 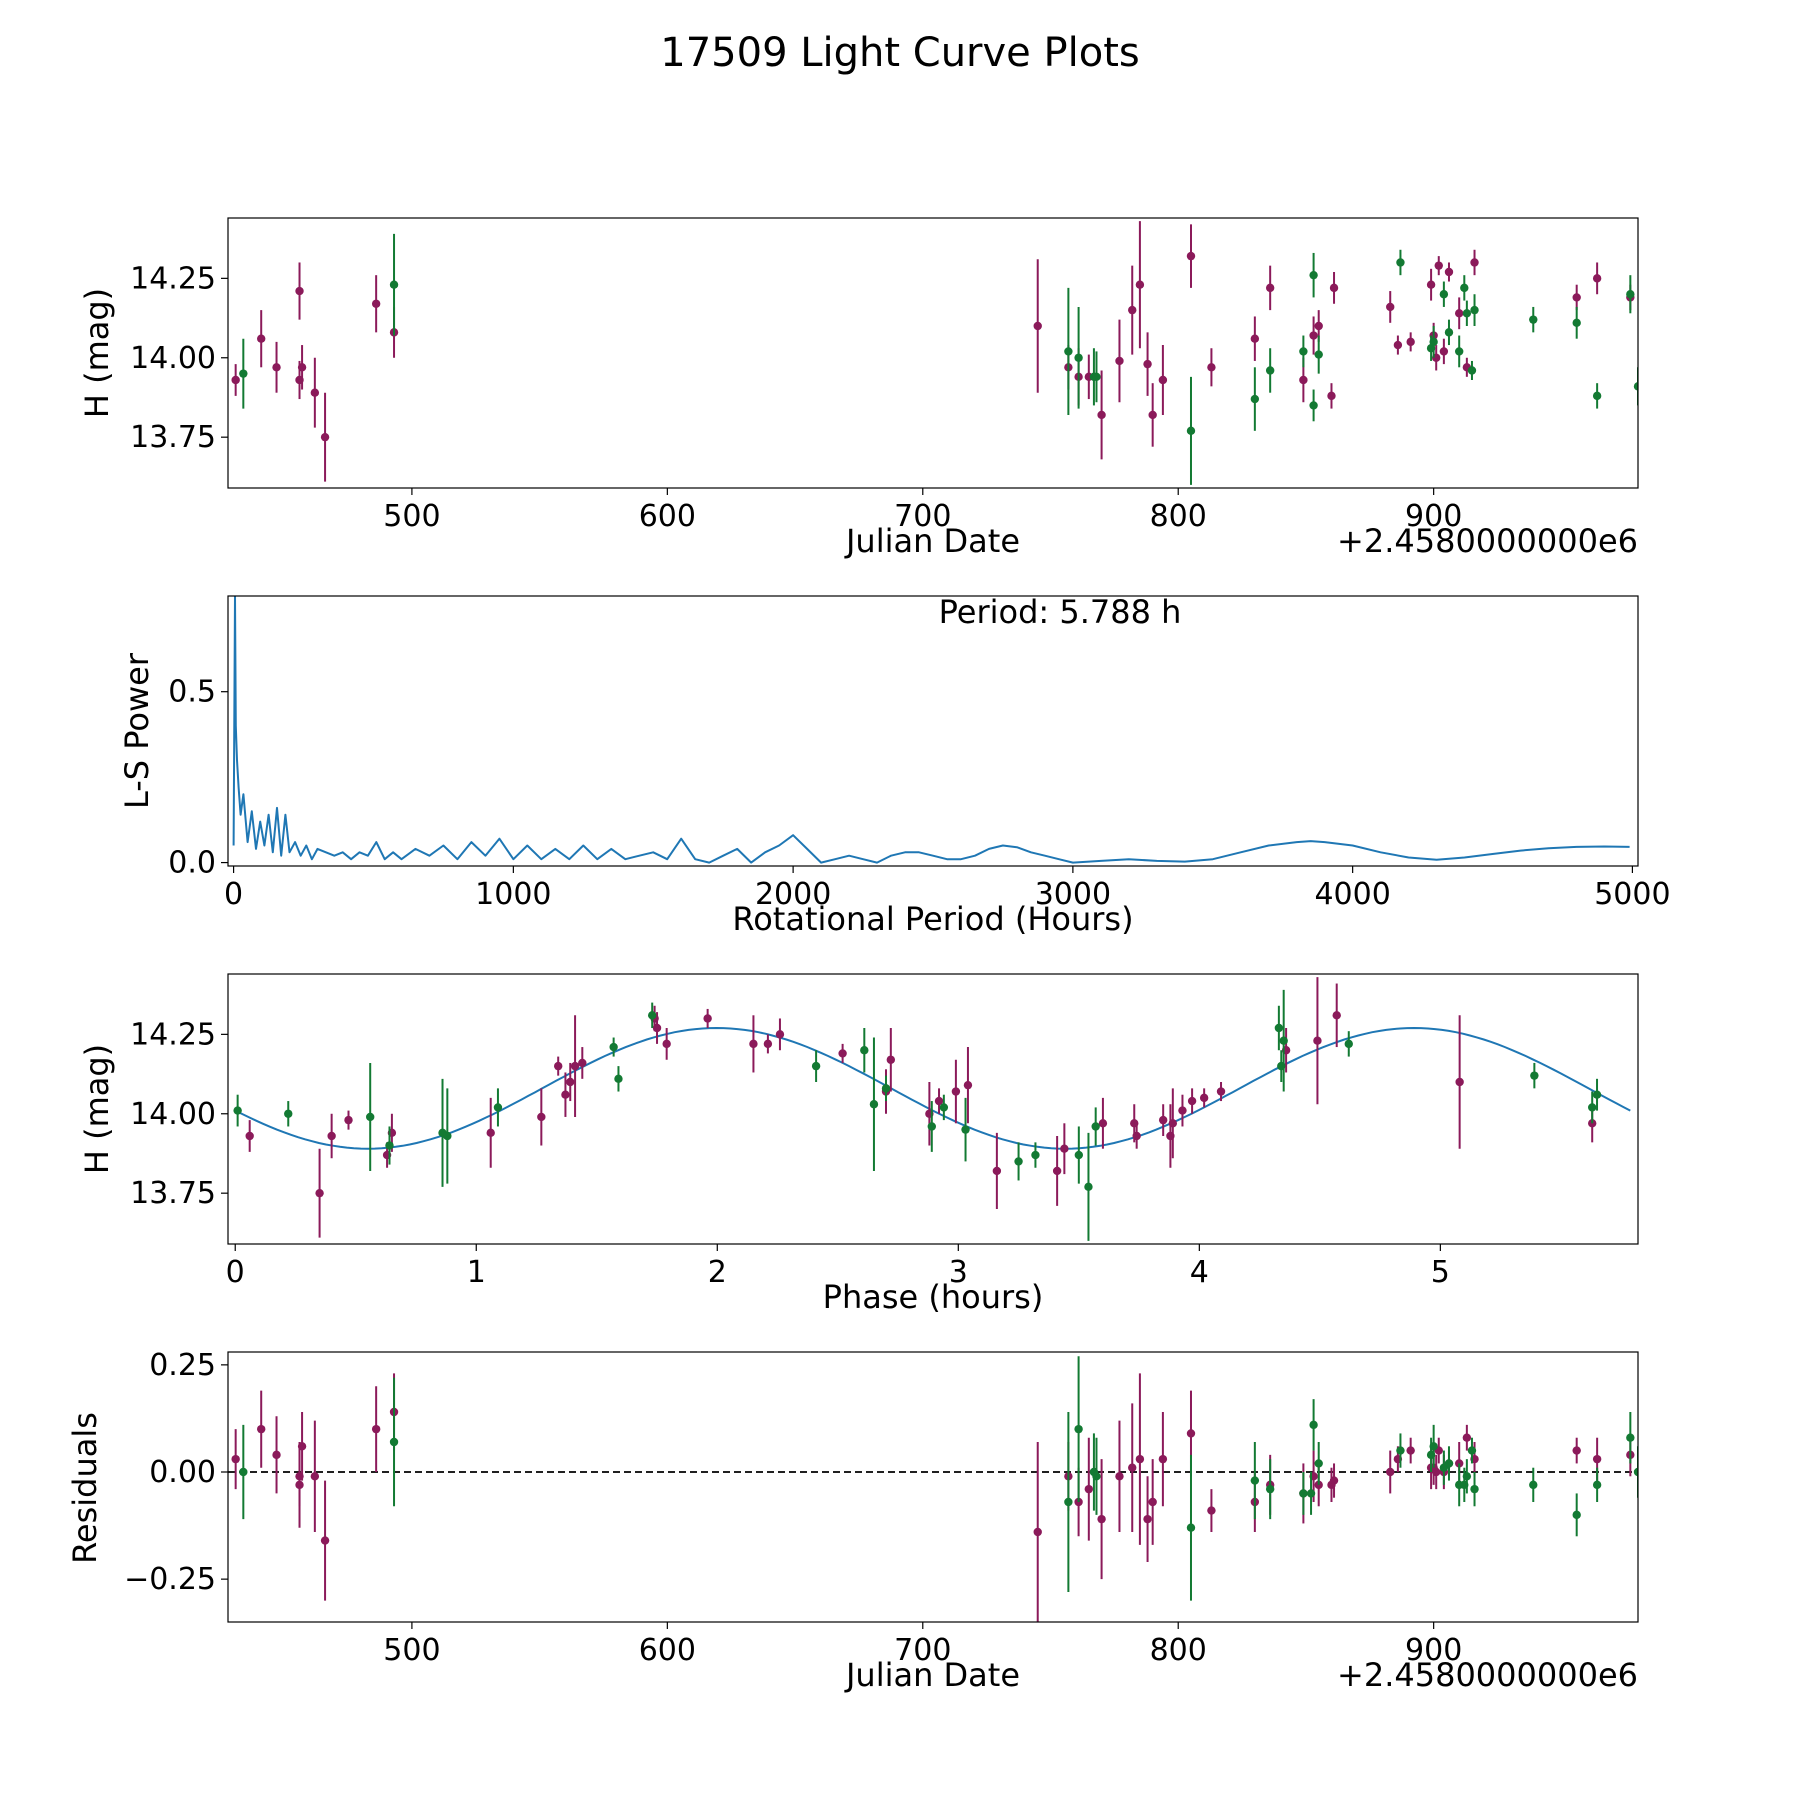 What do you see at coordinates (1433, 1650) in the screenshot?
I see `residuals-xtick-label: 900` at bounding box center [1433, 1650].